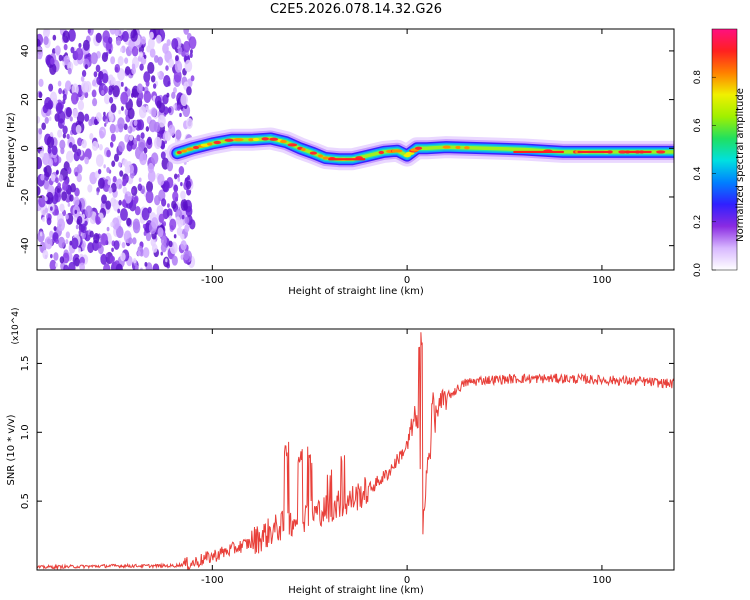 This screenshot has width=750, height=600. I want to click on ridge-hotspots, so click(421, 149).